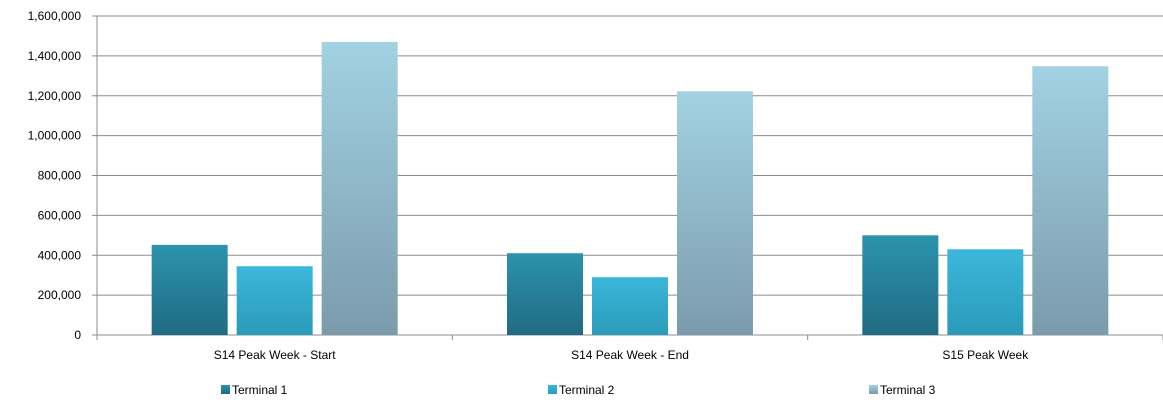  I want to click on y-tick-label: 1,200,000, so click(55, 96).